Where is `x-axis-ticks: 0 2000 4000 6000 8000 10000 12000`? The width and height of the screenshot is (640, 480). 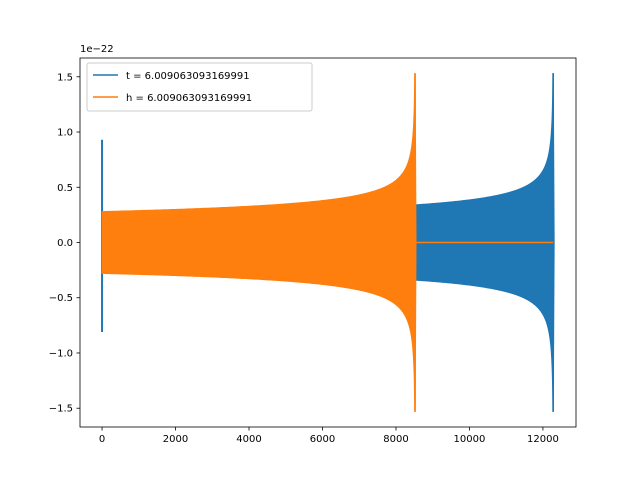 x-axis-ticks: 0 2000 4000 6000 8000 10000 12000 is located at coordinates (329, 436).